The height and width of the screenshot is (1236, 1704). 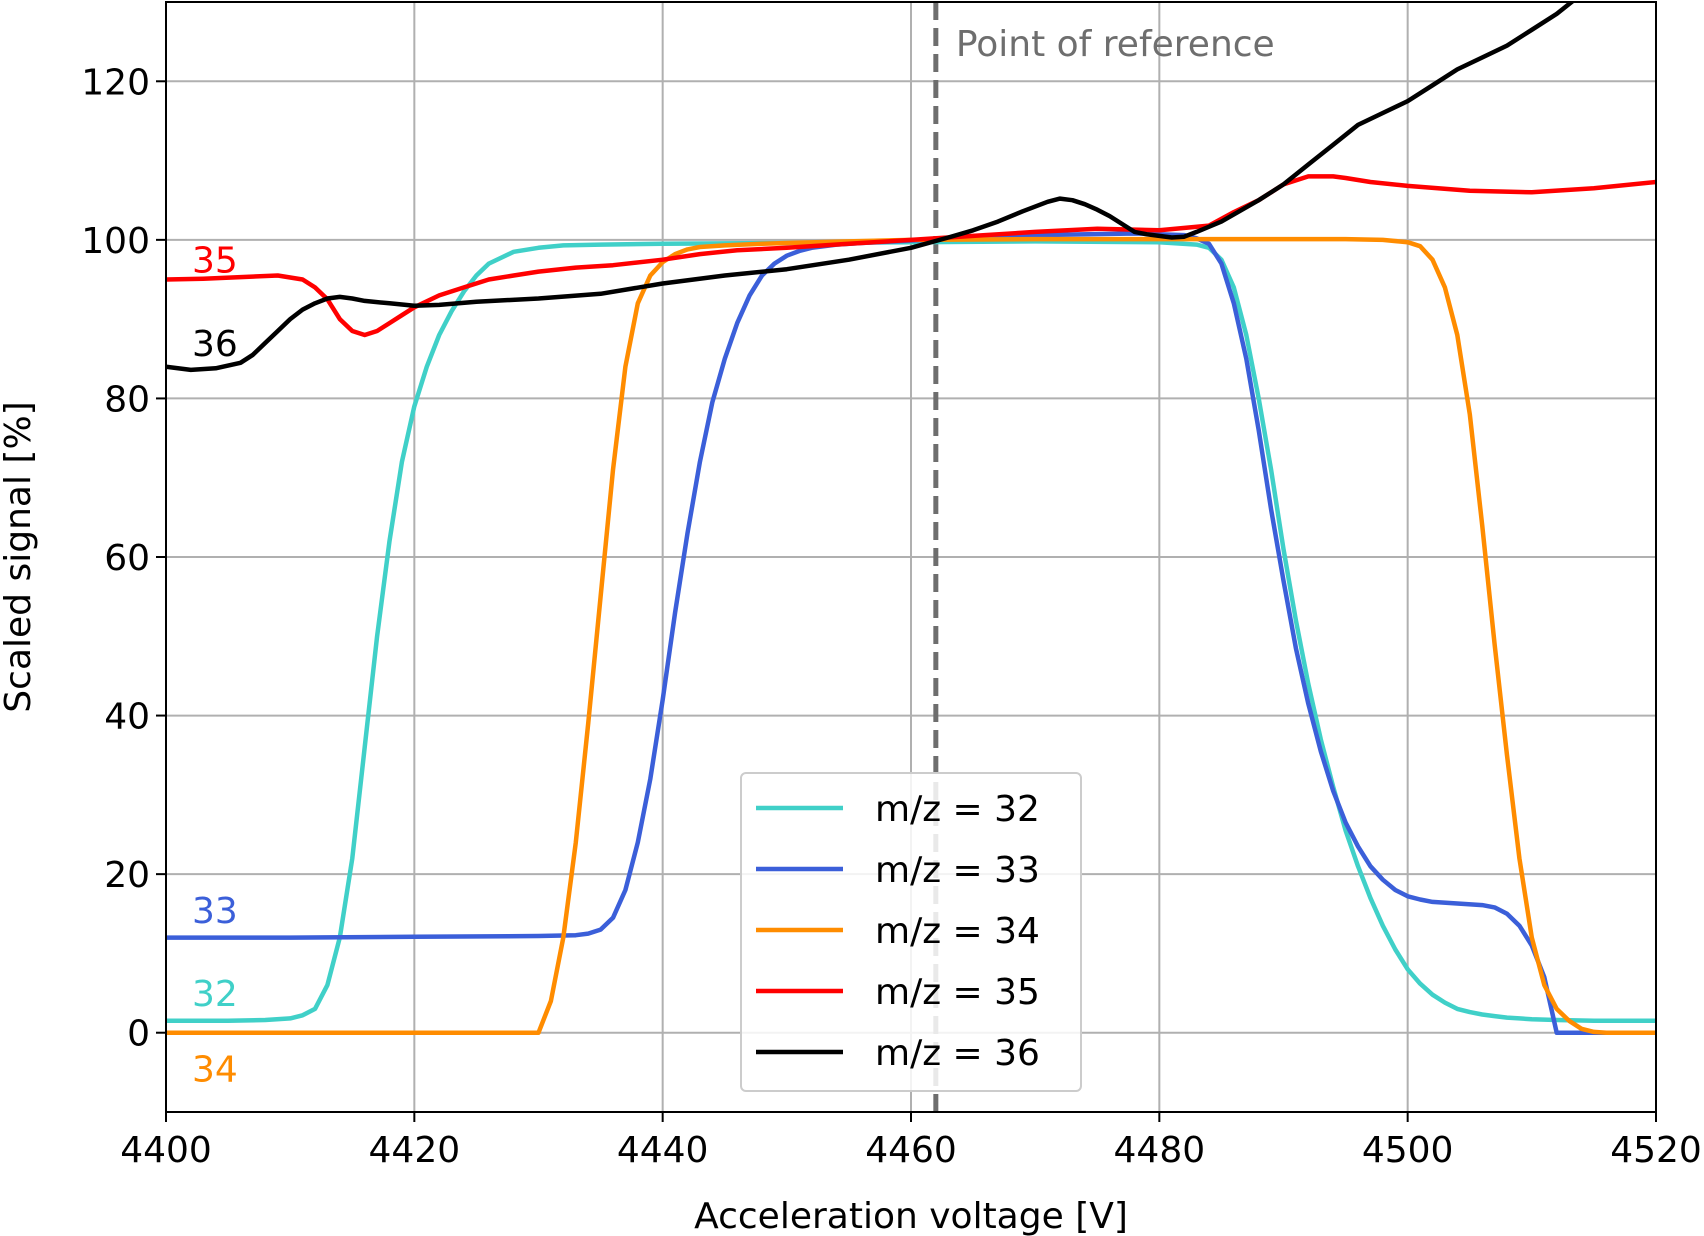 What do you see at coordinates (127, 875) in the screenshot?
I see `y-tick-label: 20` at bounding box center [127, 875].